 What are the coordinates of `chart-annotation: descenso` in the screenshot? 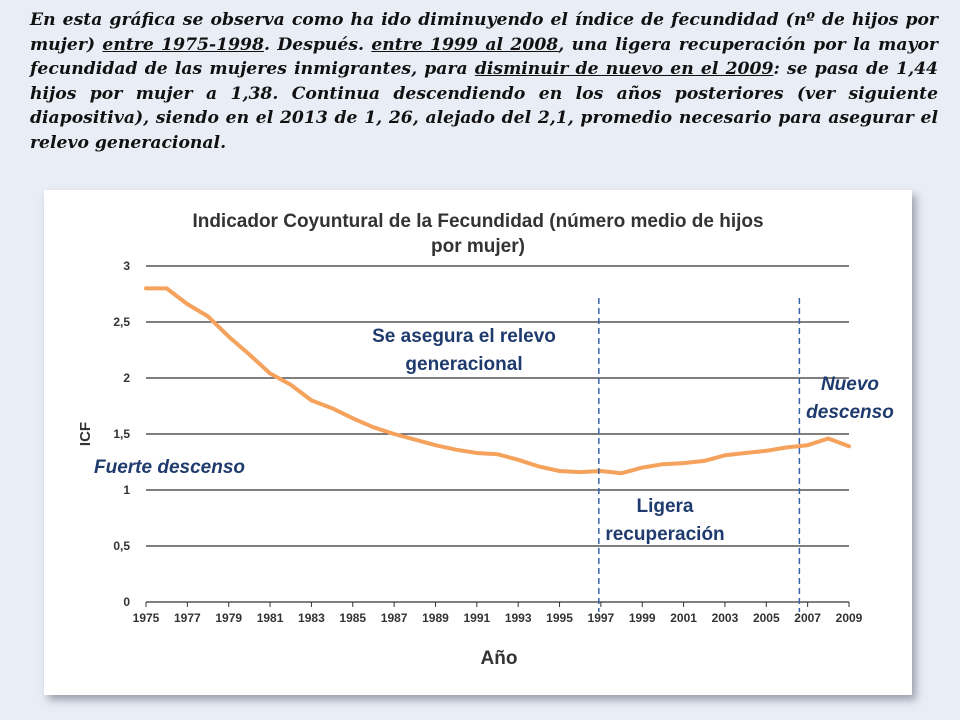 It's located at (850, 412).